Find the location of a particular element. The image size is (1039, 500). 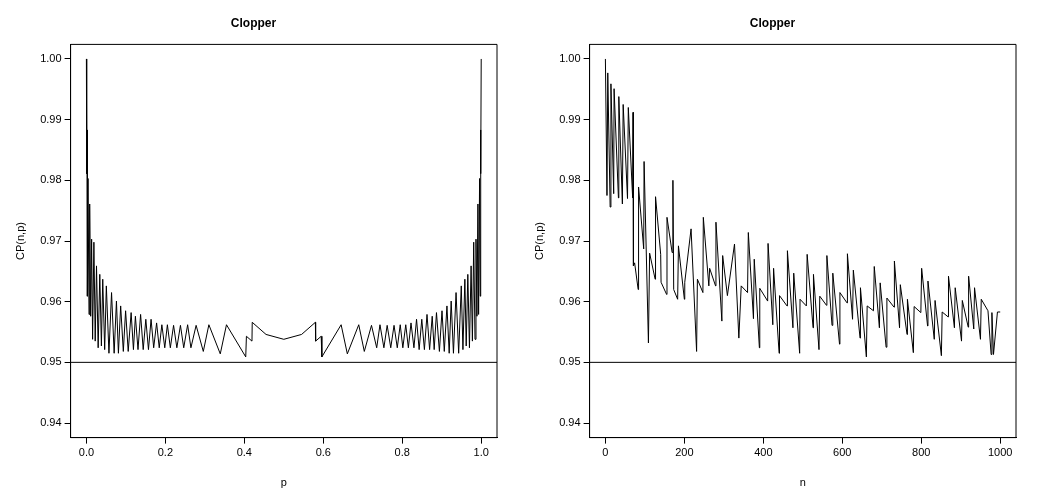

x-tick-label: 800 is located at coordinates (921, 452).